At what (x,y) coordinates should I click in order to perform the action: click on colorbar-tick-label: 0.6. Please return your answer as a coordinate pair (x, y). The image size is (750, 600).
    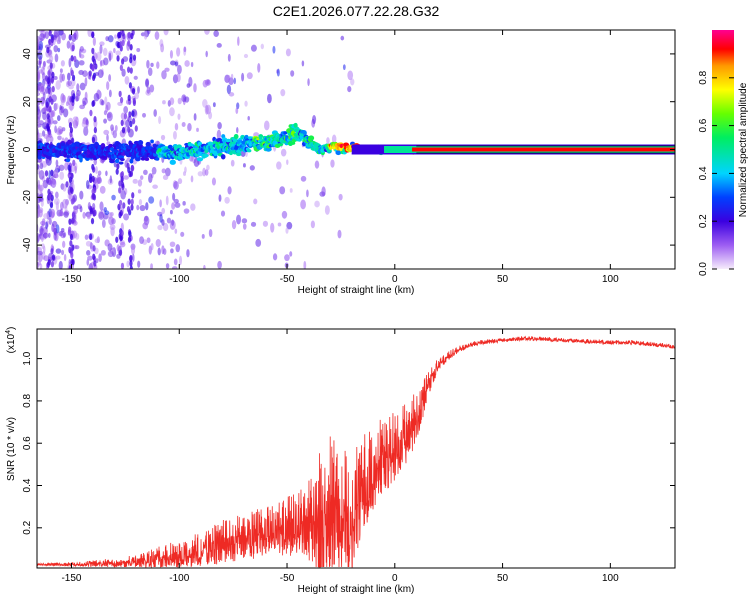
    Looking at the image, I should click on (703, 125).